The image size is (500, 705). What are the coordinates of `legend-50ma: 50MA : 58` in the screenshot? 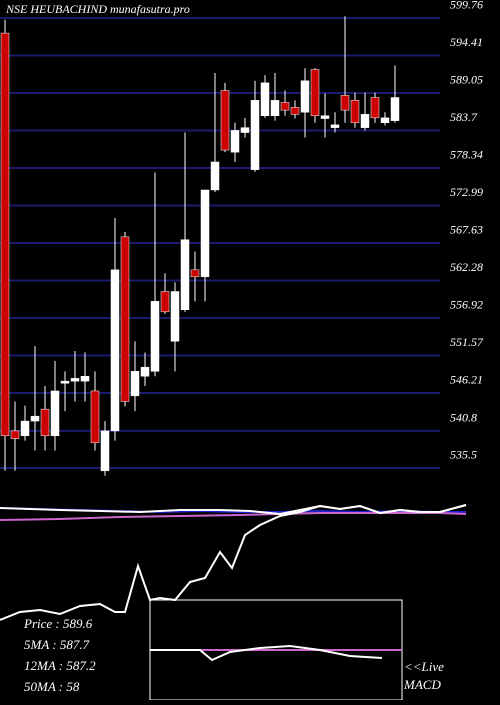 It's located at (52, 686).